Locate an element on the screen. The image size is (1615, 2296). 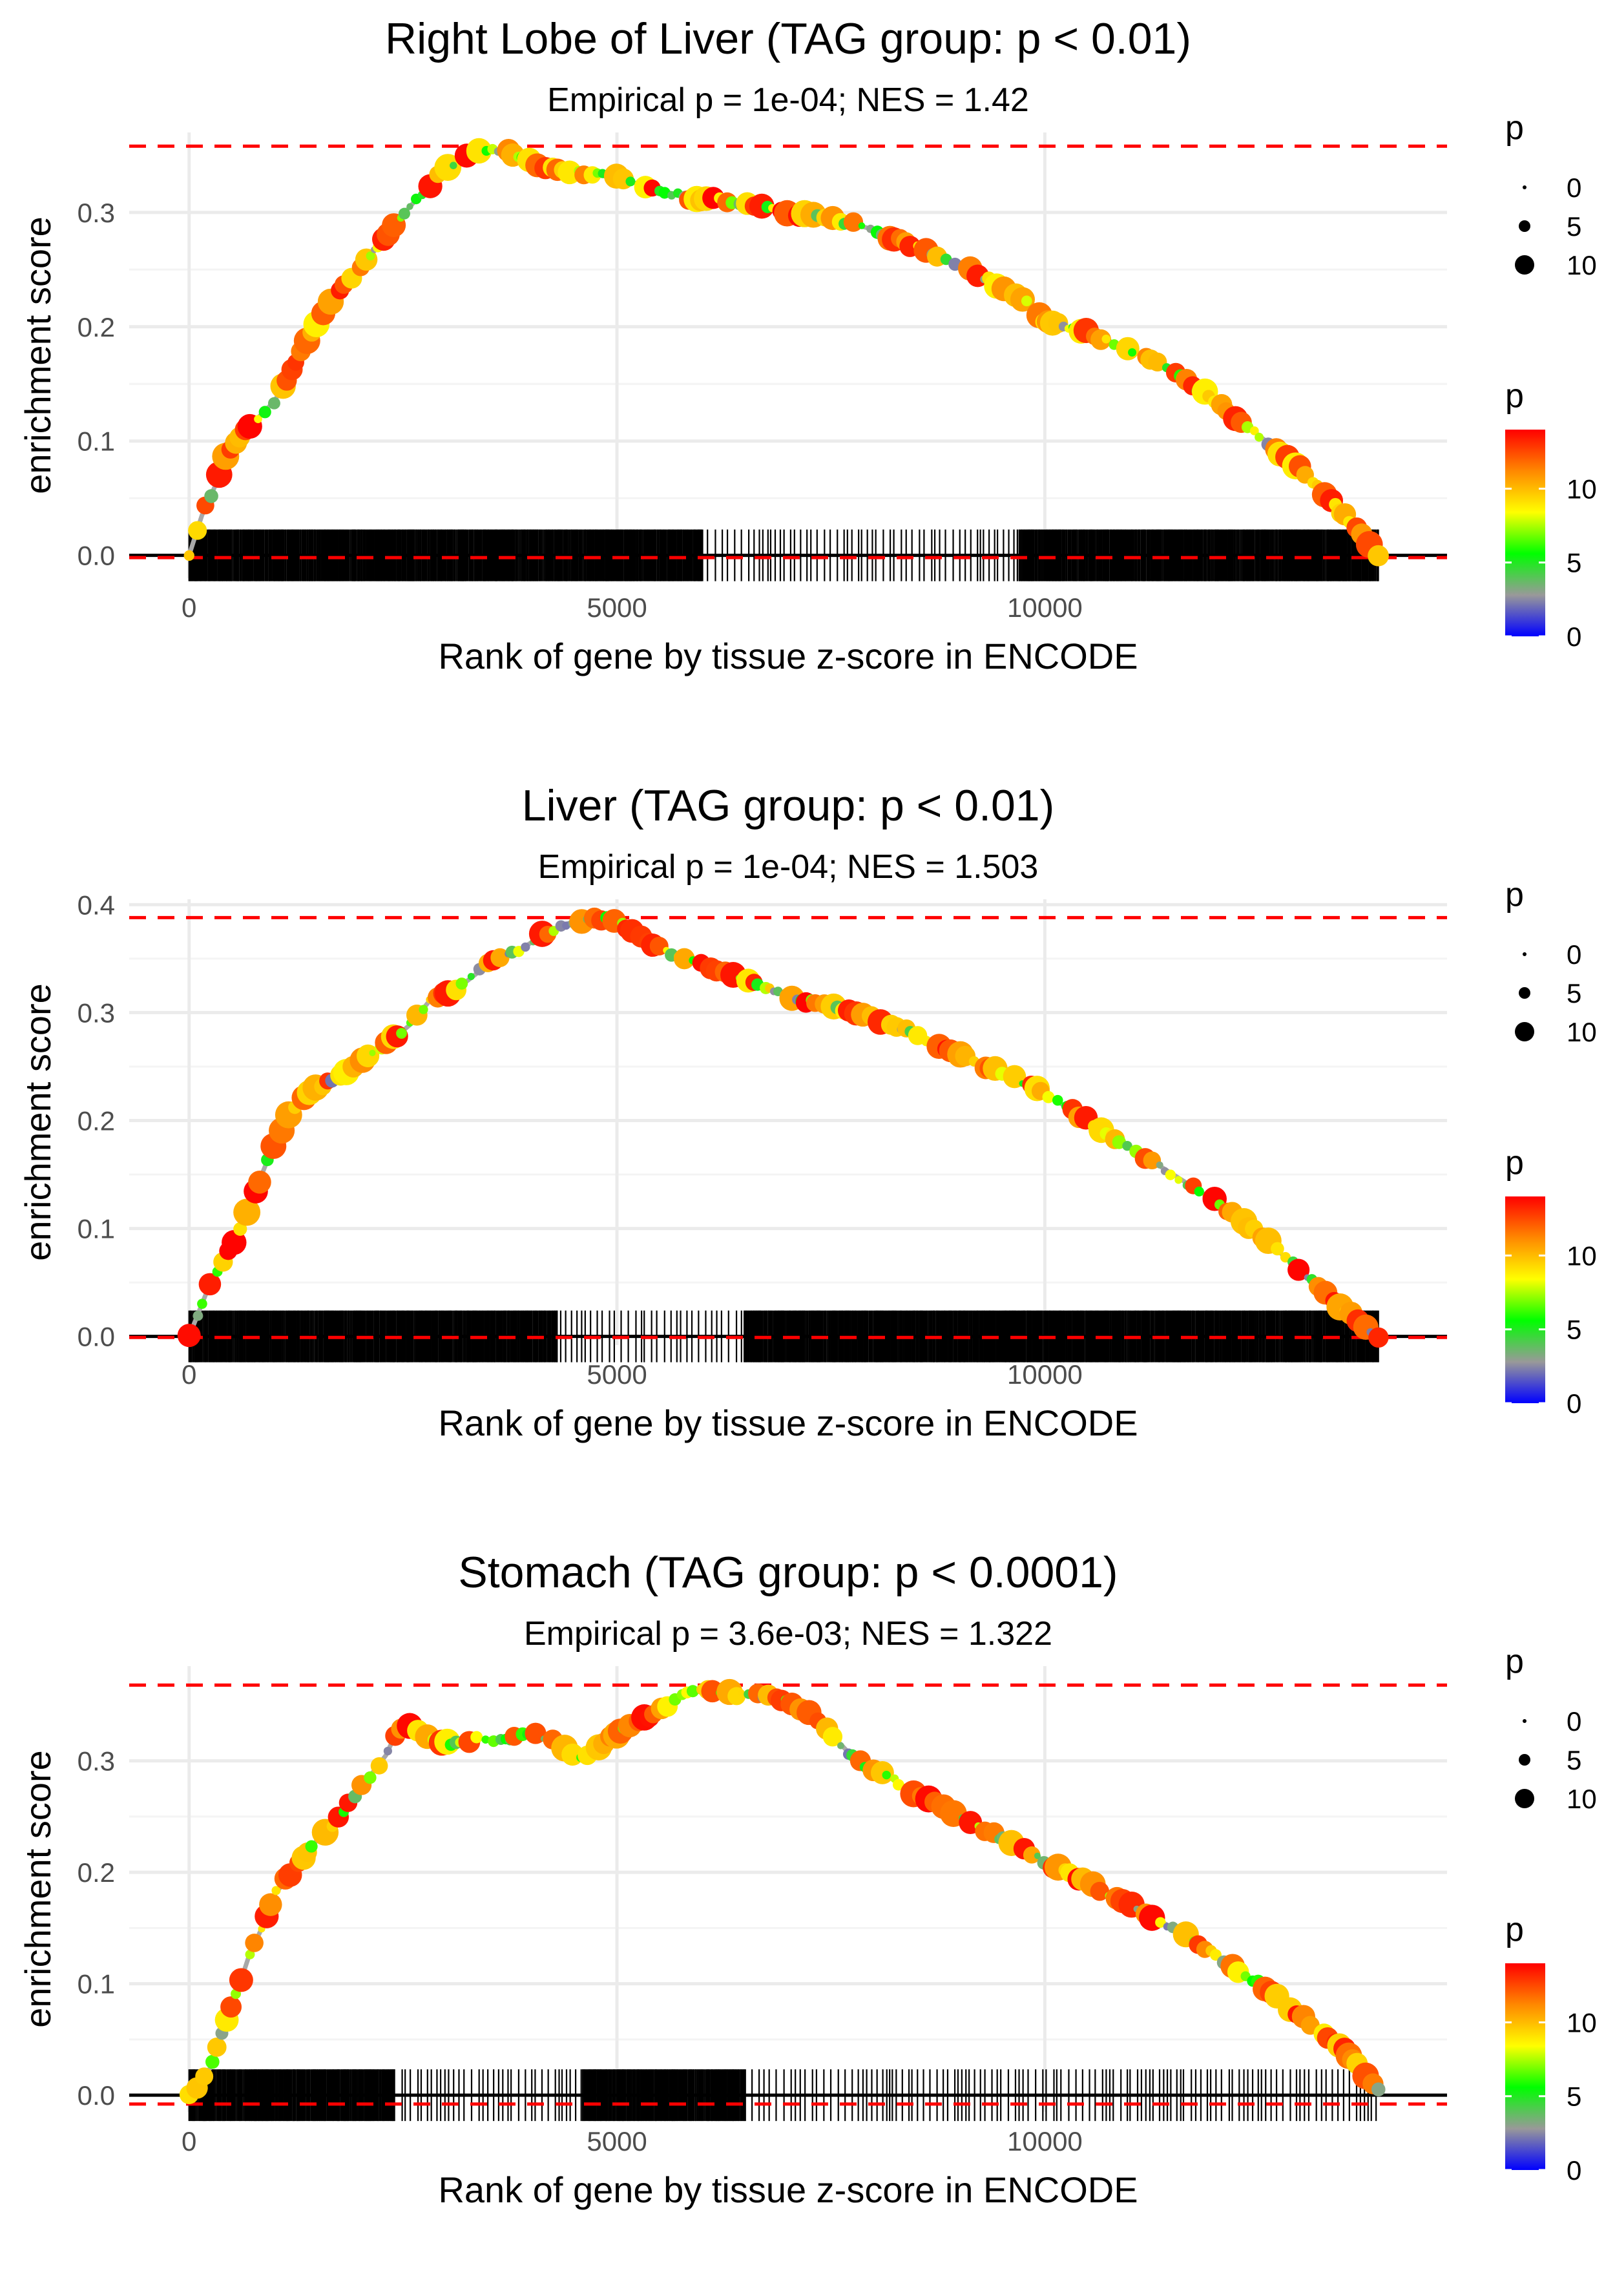
chart-subtitle: Empirical p = 1e-04; NES = 1.42 is located at coordinates (788, 100).